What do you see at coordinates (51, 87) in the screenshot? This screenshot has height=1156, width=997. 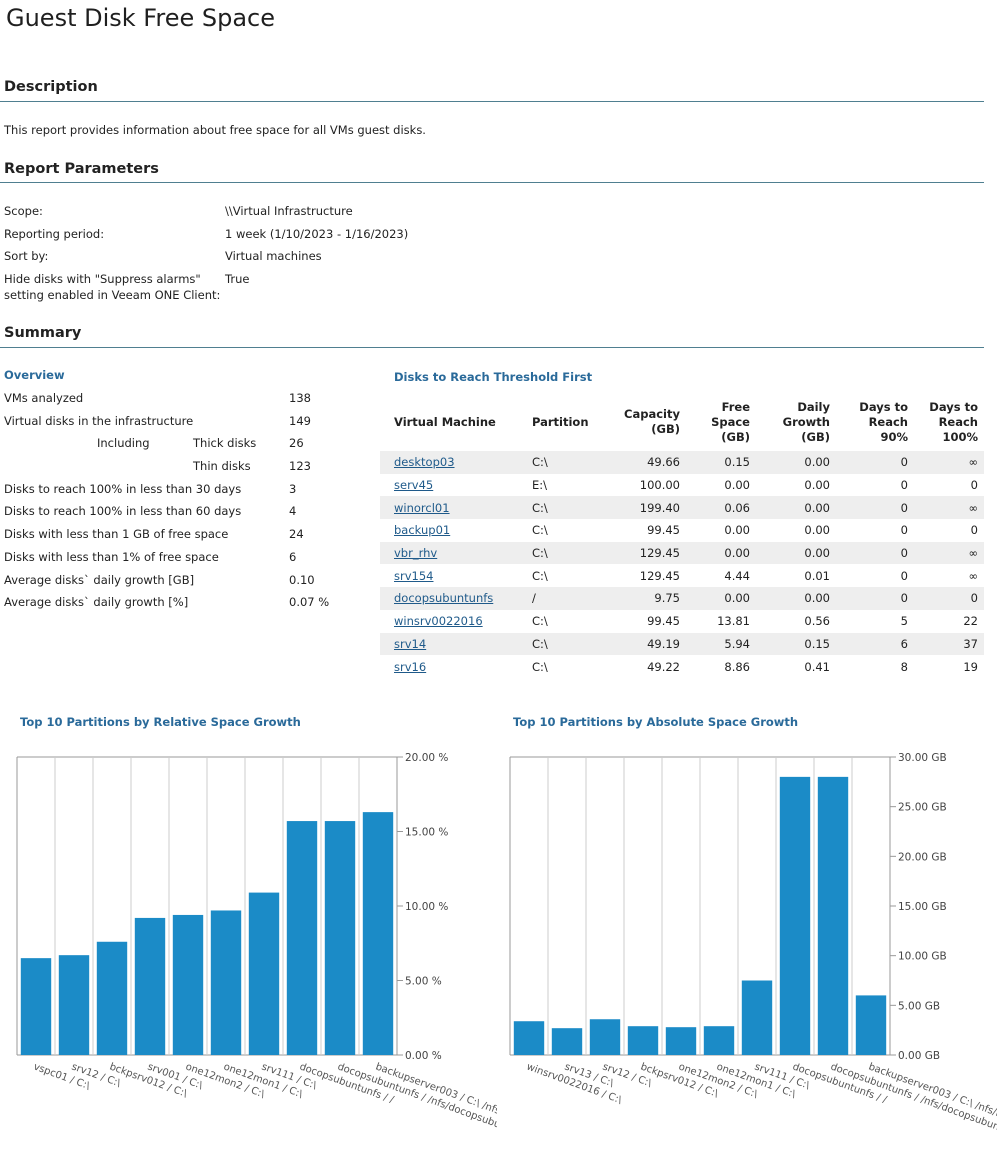 I see `section-description: Description` at bounding box center [51, 87].